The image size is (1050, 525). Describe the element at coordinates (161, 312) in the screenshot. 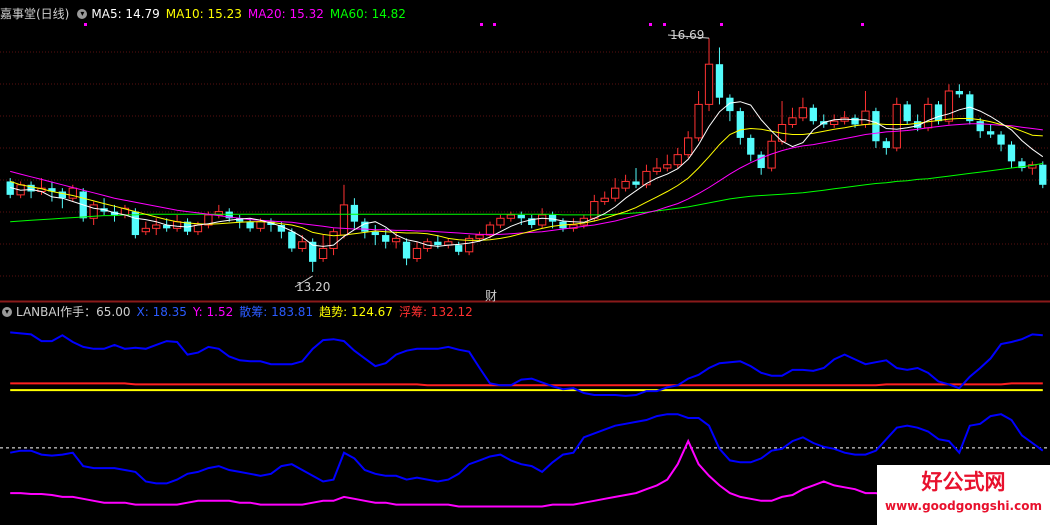

I see `indicator-x-label: X: 18.35` at that location.